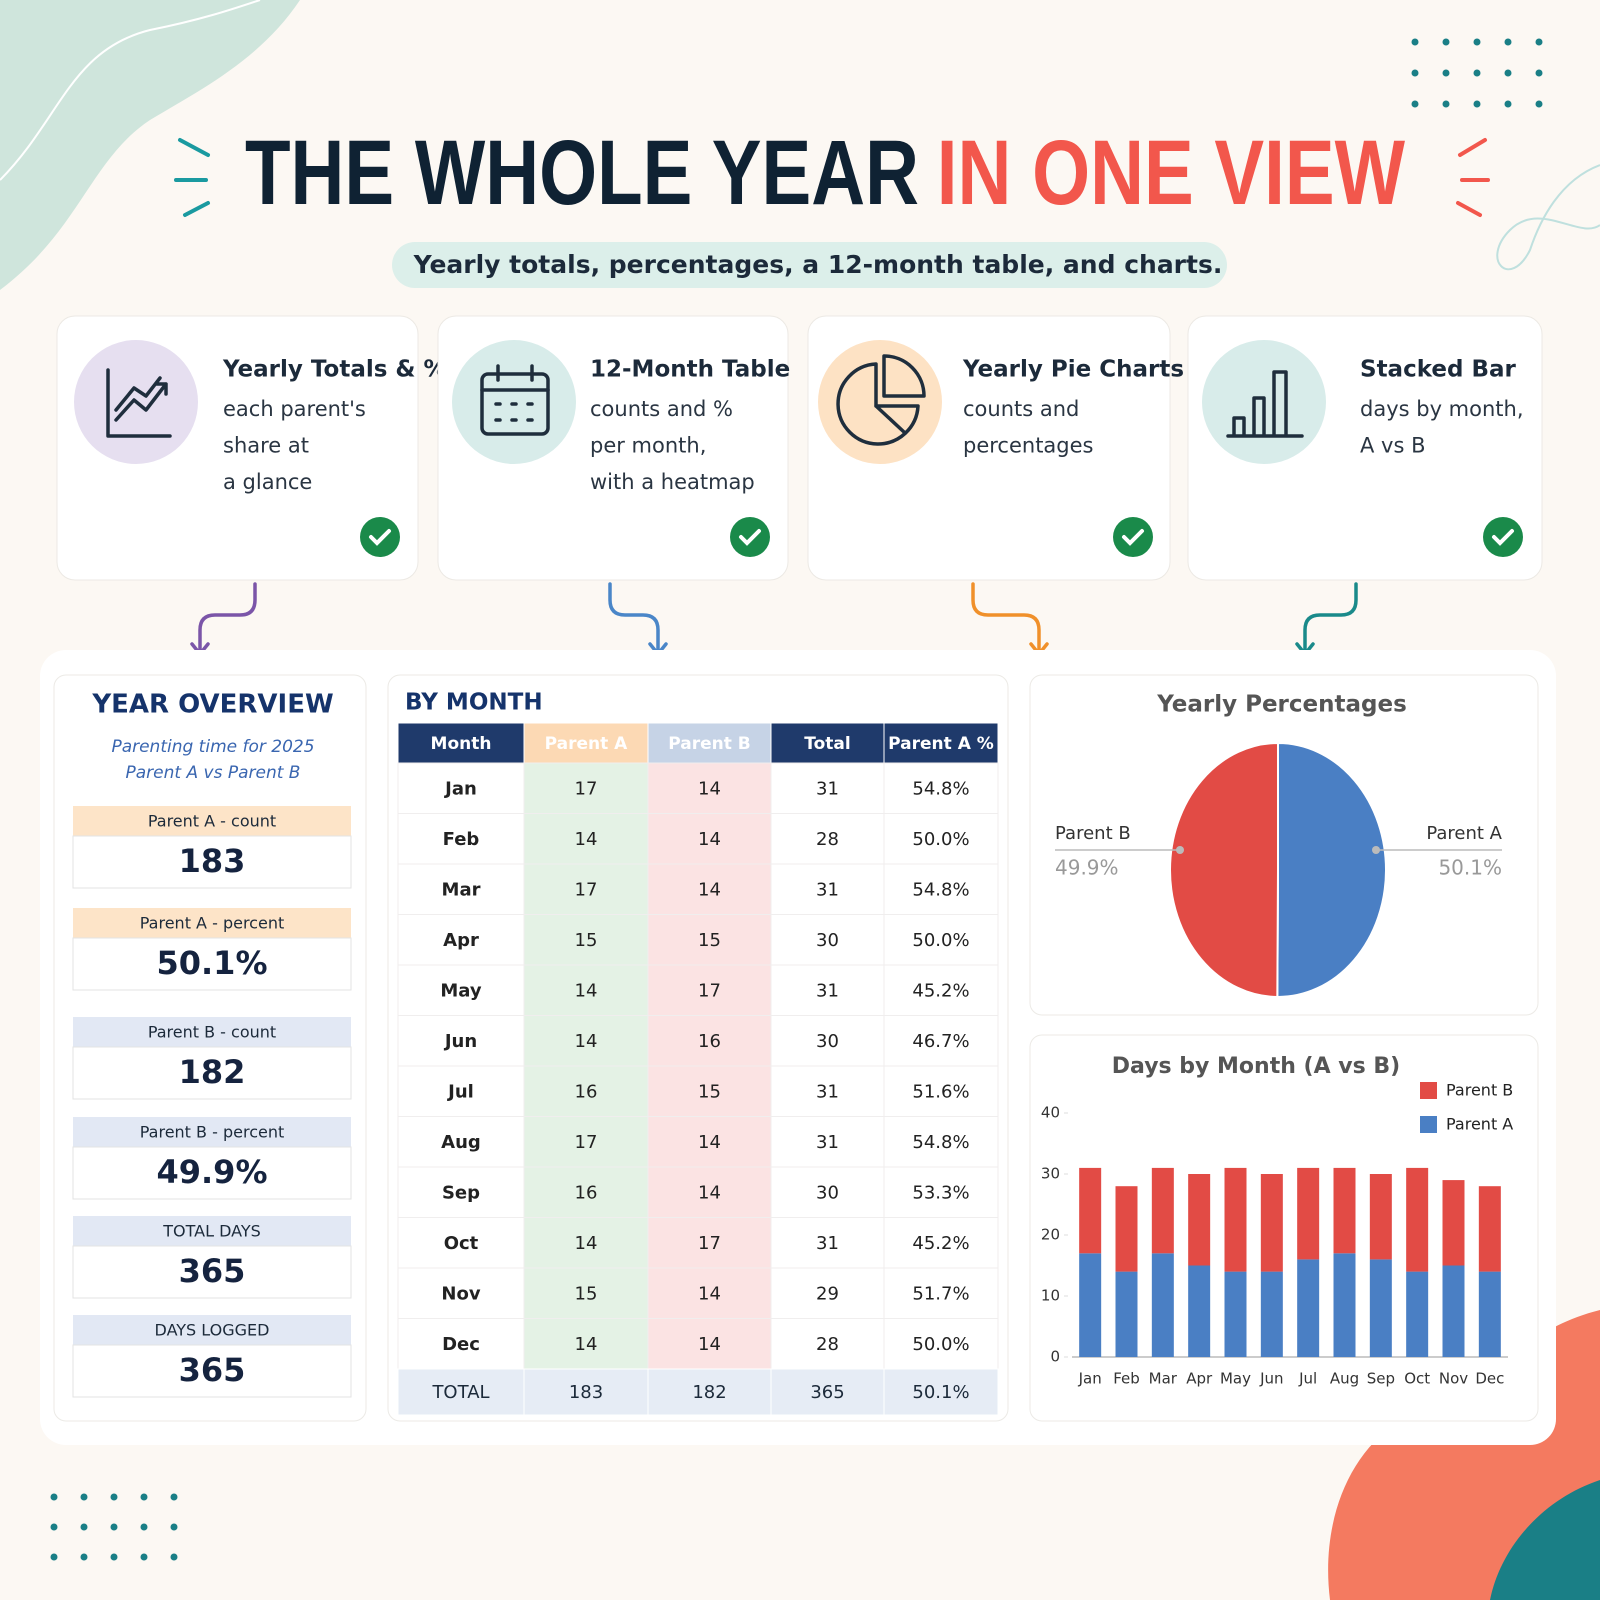 This screenshot has width=1600, height=1600. Describe the element at coordinates (461, 744) in the screenshot. I see `table-header: Month` at that location.